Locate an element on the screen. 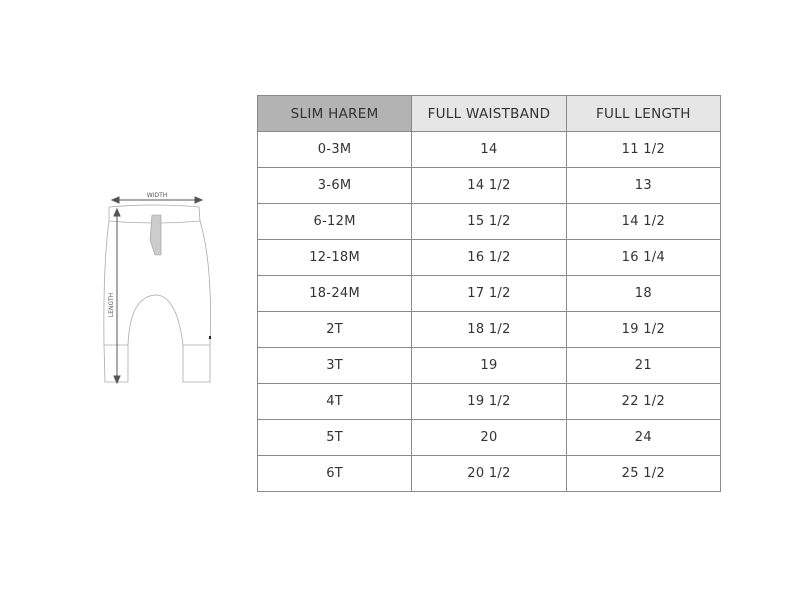 This screenshot has width=792, height=612. cell-length: 24 is located at coordinates (643, 437).